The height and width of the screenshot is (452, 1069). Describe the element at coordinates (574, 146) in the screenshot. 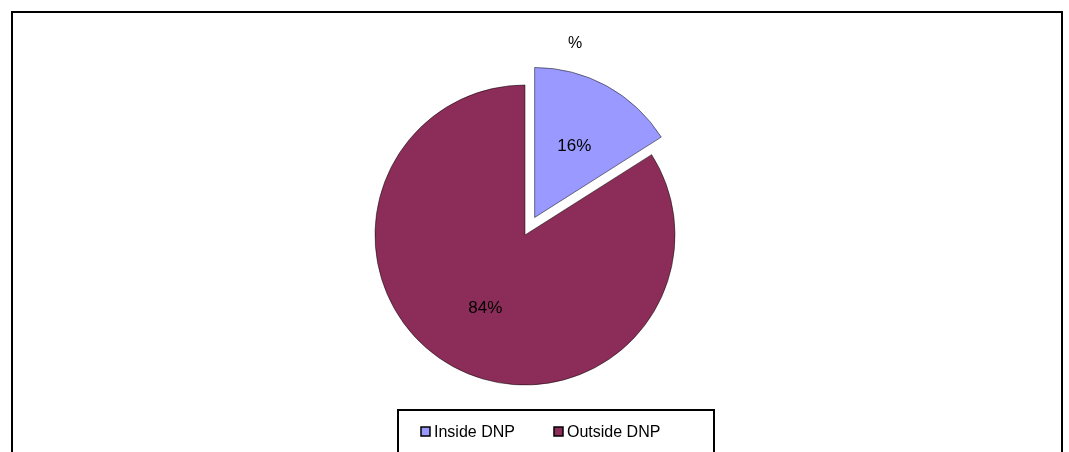

I see `data-label: 16%` at that location.